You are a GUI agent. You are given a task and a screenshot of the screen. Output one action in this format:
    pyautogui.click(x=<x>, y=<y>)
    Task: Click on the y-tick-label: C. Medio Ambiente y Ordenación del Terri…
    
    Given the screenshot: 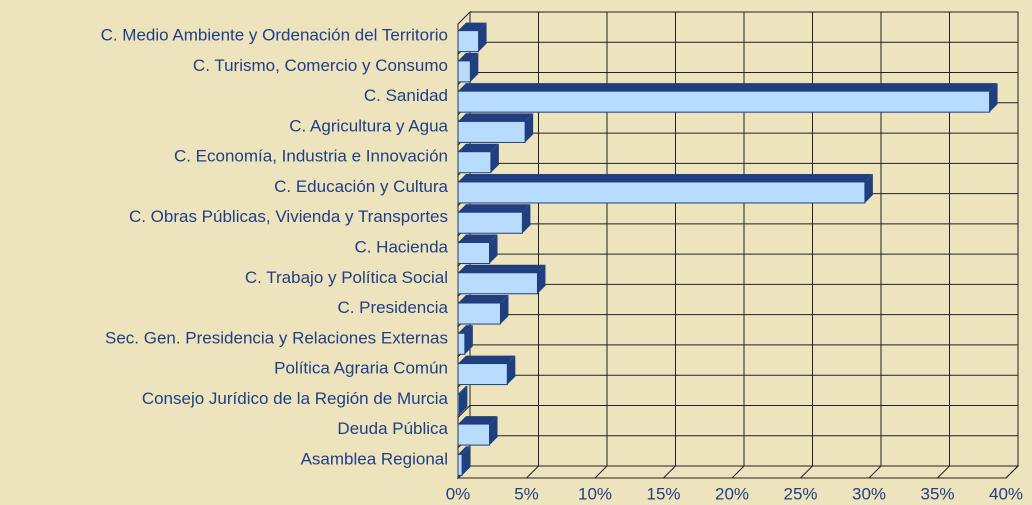 What is the action you would take?
    pyautogui.click(x=274, y=35)
    